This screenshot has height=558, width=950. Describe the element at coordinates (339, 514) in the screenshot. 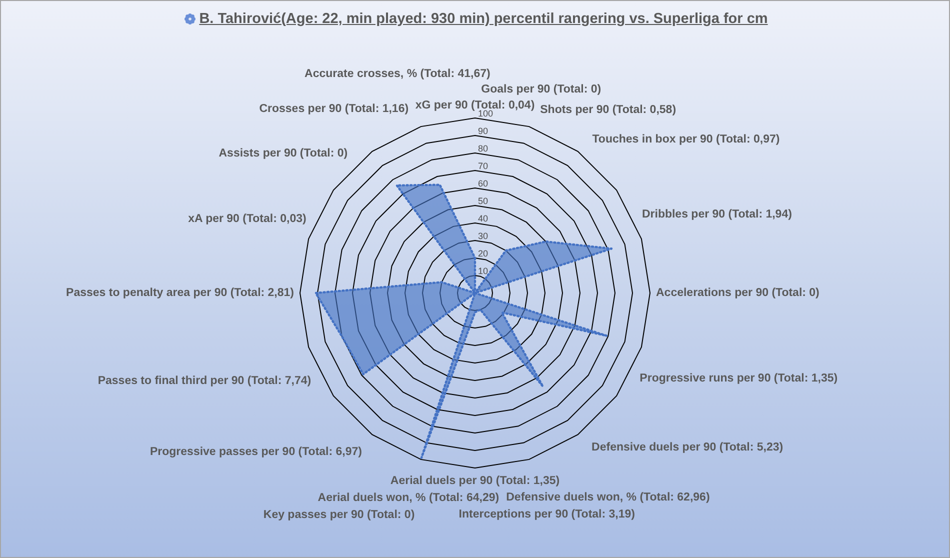

I see `spoke-label: Key passes per 90 (Total: 0)` at that location.